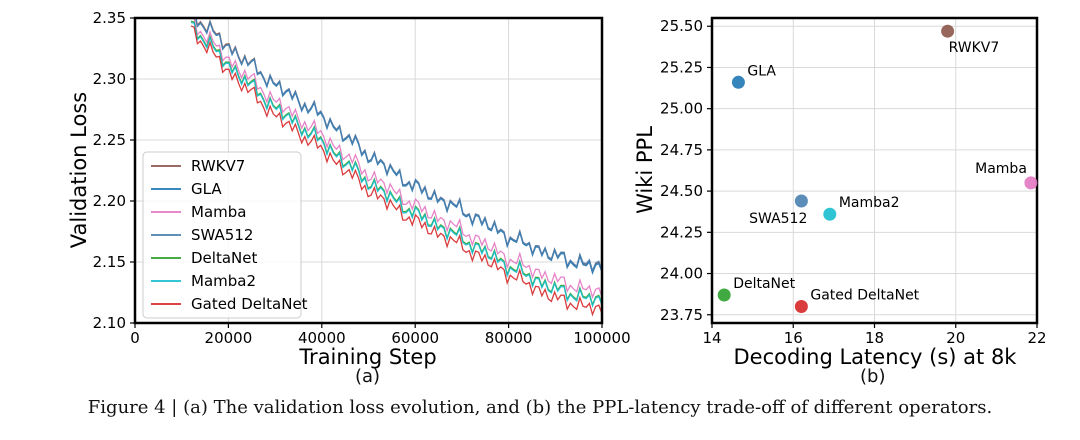 The height and width of the screenshot is (440, 1080). What do you see at coordinates (681, 191) in the screenshot?
I see `panel-b-ytick-label: 24.50` at bounding box center [681, 191].